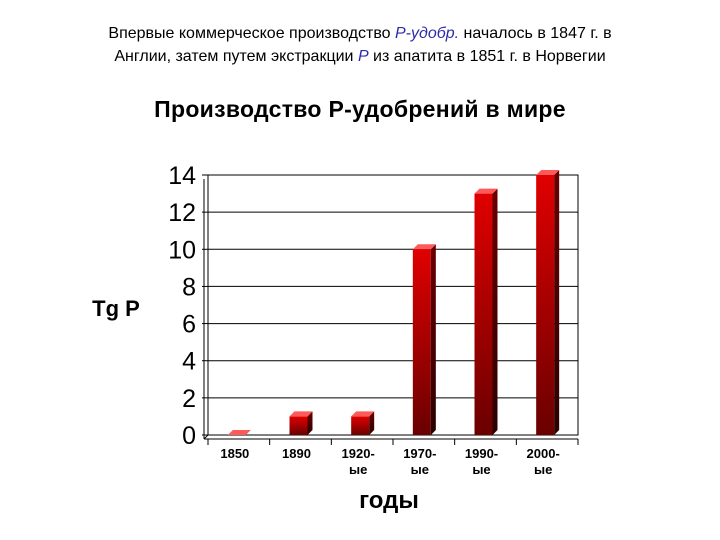 This screenshot has width=720, height=540. What do you see at coordinates (543, 461) in the screenshot?
I see `x-tick-label: 2000-ые` at bounding box center [543, 461].